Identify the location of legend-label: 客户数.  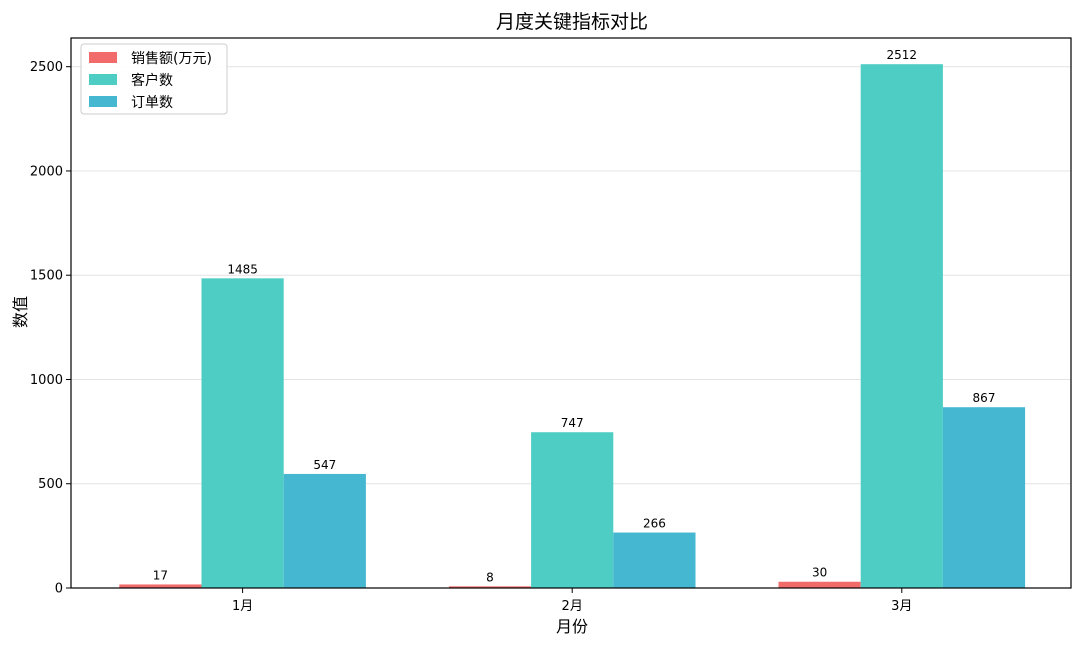
(152, 80).